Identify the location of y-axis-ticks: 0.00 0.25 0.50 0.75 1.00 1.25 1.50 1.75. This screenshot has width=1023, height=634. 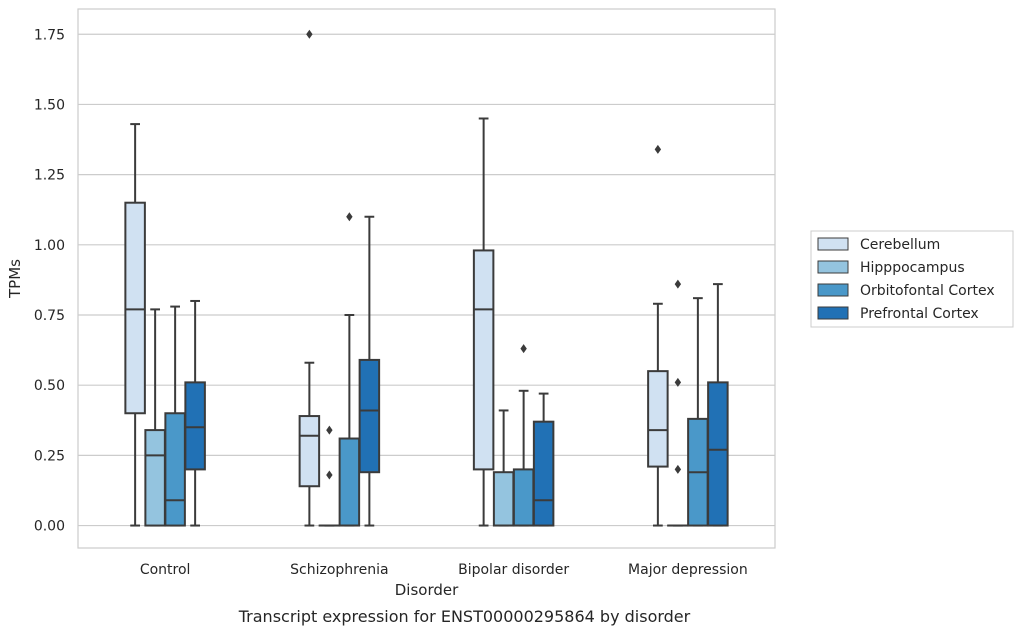
(49, 280).